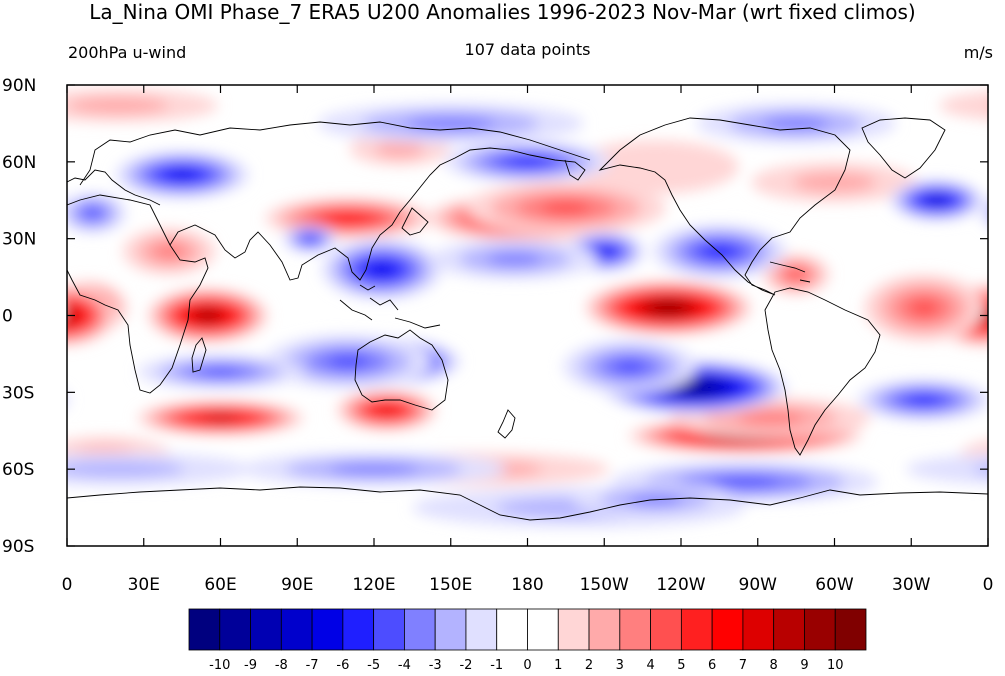 The image size is (1005, 676). Describe the element at coordinates (373, 665) in the screenshot. I see `colorbar-label: -5` at that location.